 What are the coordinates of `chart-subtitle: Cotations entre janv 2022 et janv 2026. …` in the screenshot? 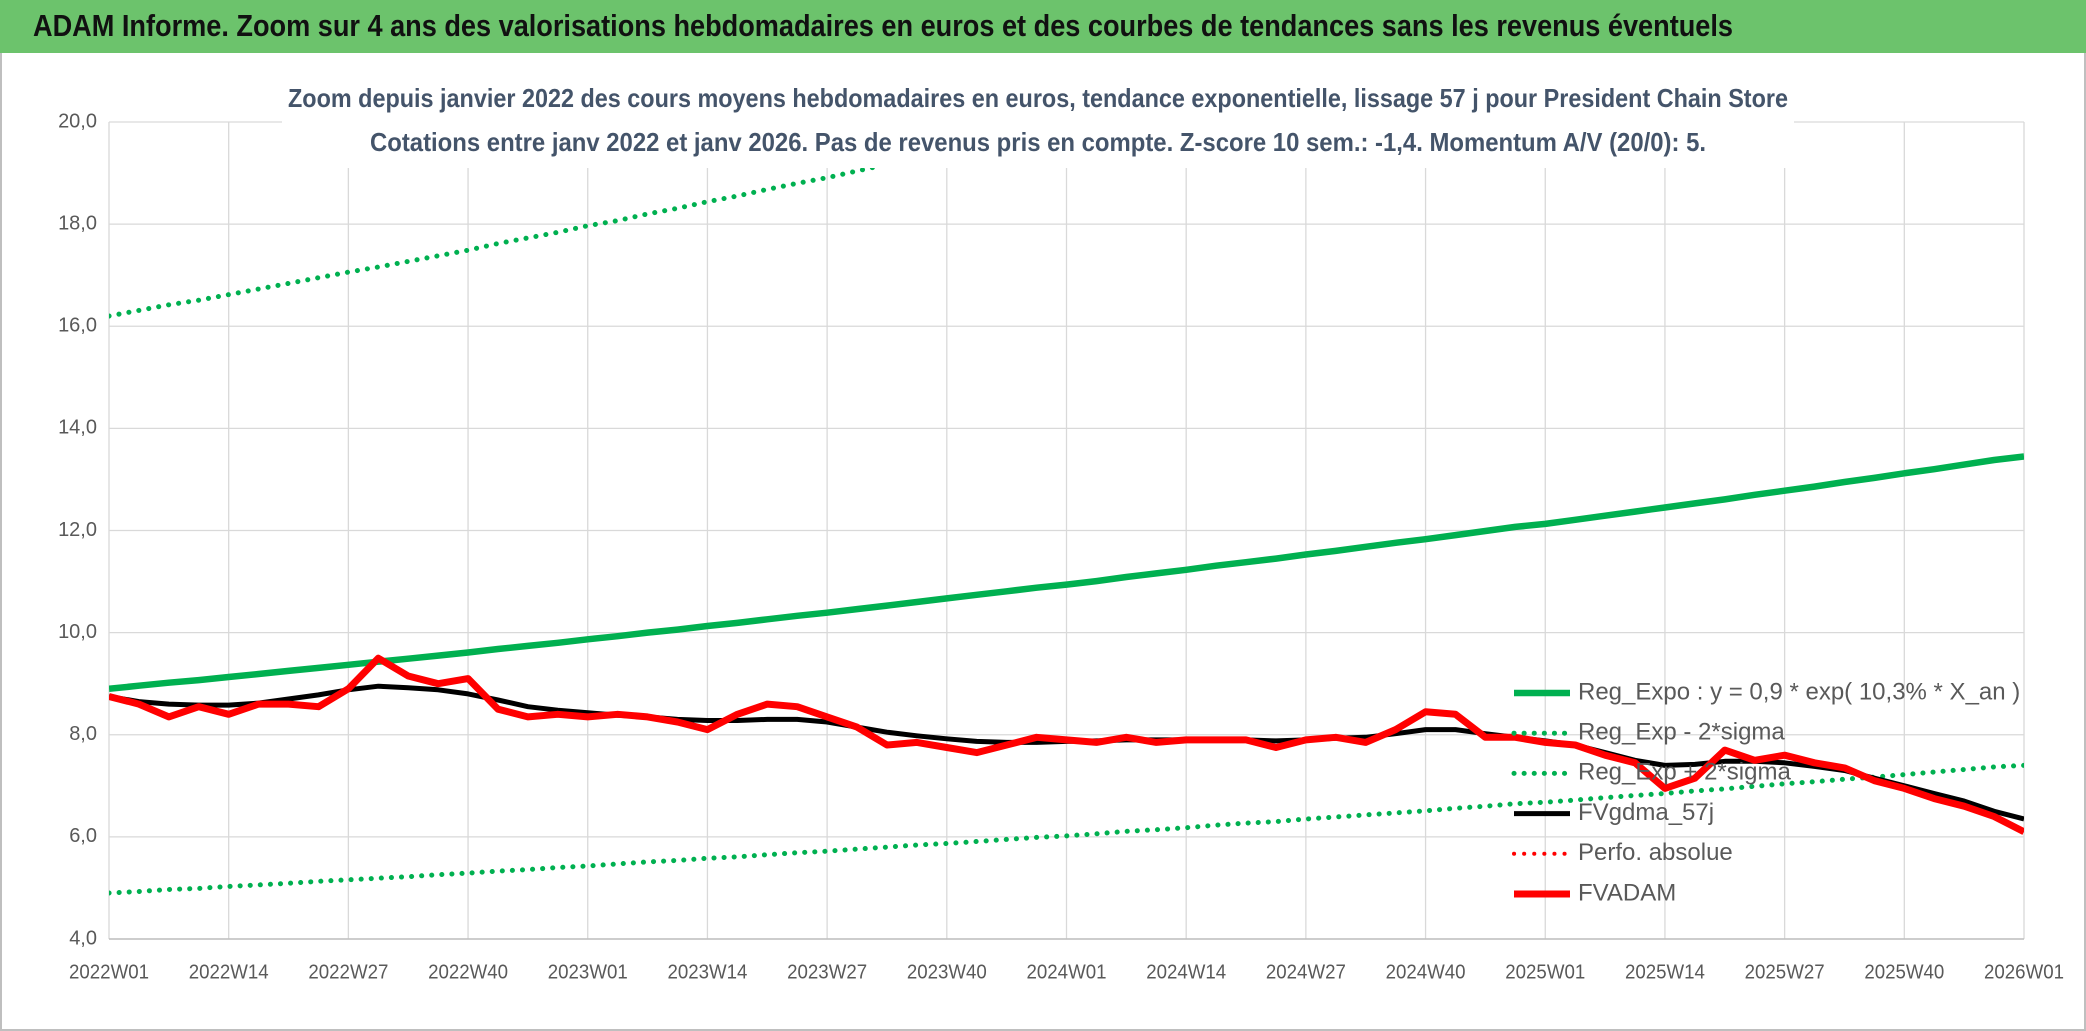 It's located at (1038, 142).